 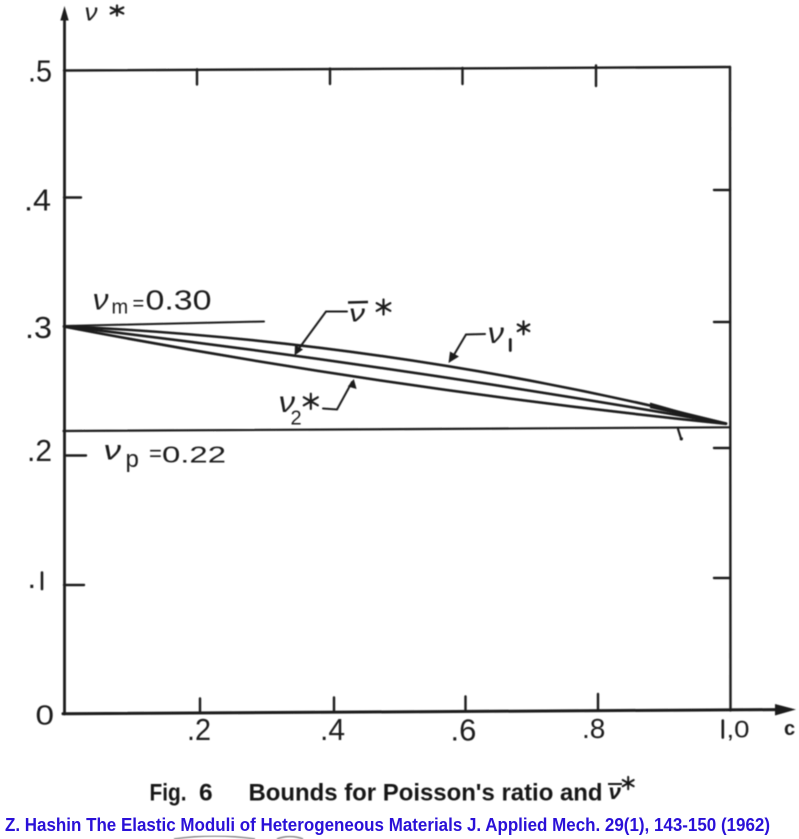 What do you see at coordinates (45, 715) in the screenshot?
I see `svg-text: 0` at bounding box center [45, 715].